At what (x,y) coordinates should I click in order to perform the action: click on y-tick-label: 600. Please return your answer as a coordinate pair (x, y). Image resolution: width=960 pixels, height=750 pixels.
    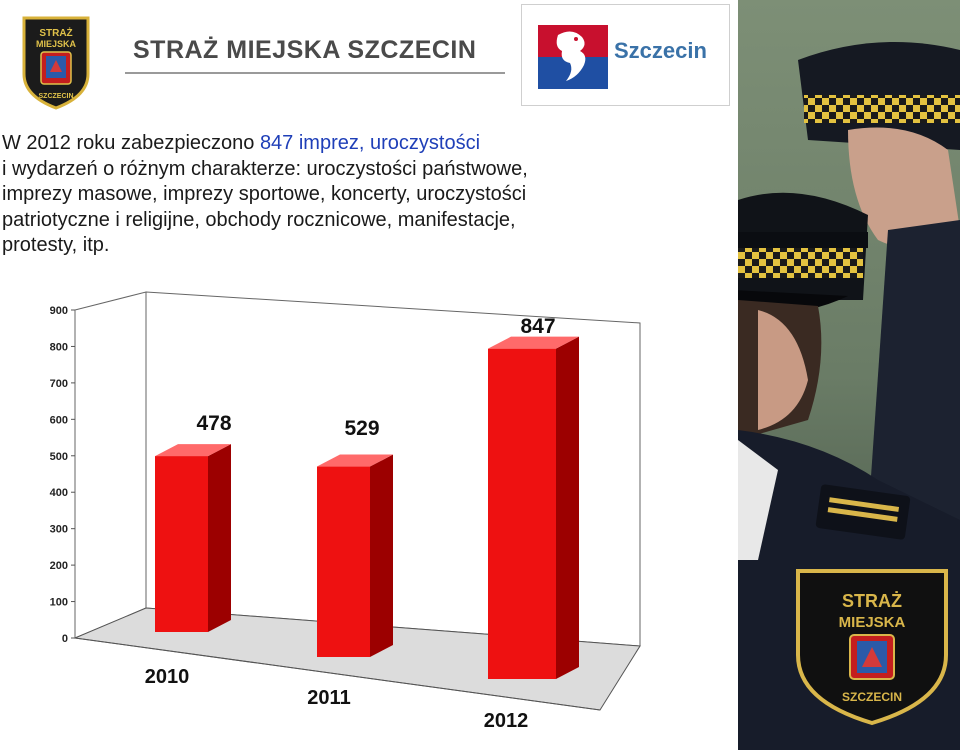
    Looking at the image, I should click on (59, 420).